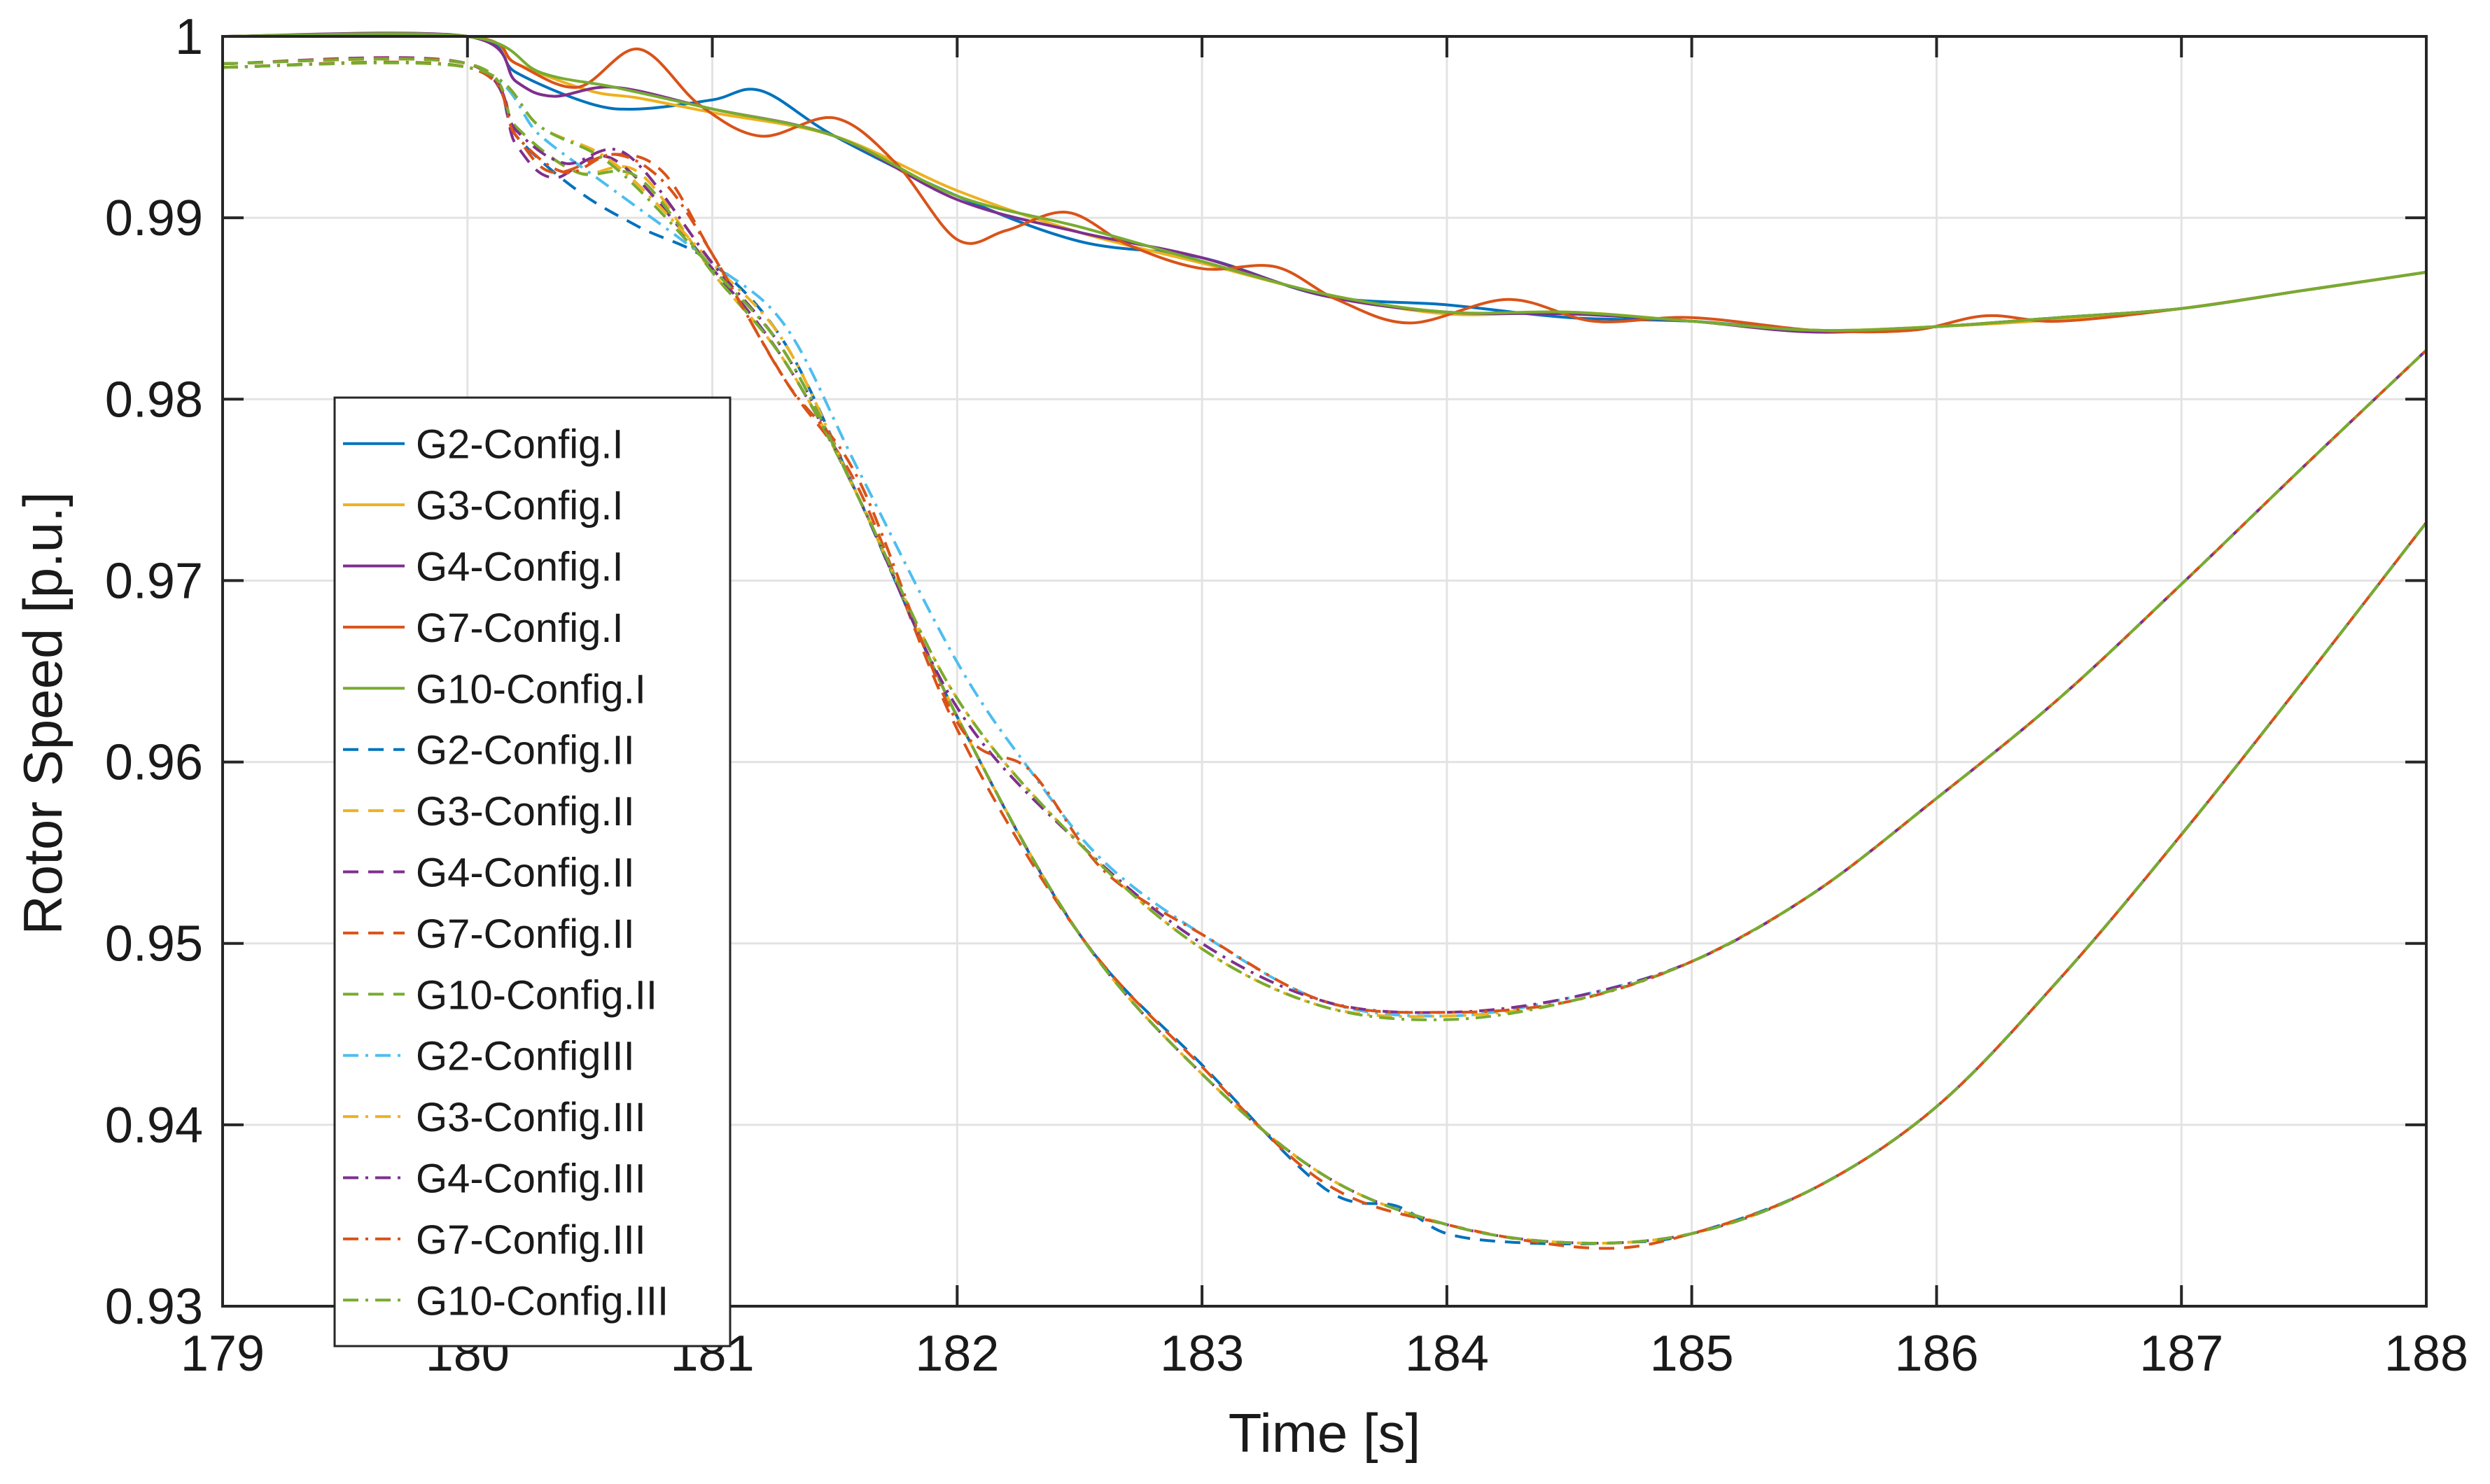 This screenshot has width=2490, height=1484. What do you see at coordinates (520, 445) in the screenshot?
I see `legend-label-g2-config-i: G2-Config.I` at bounding box center [520, 445].